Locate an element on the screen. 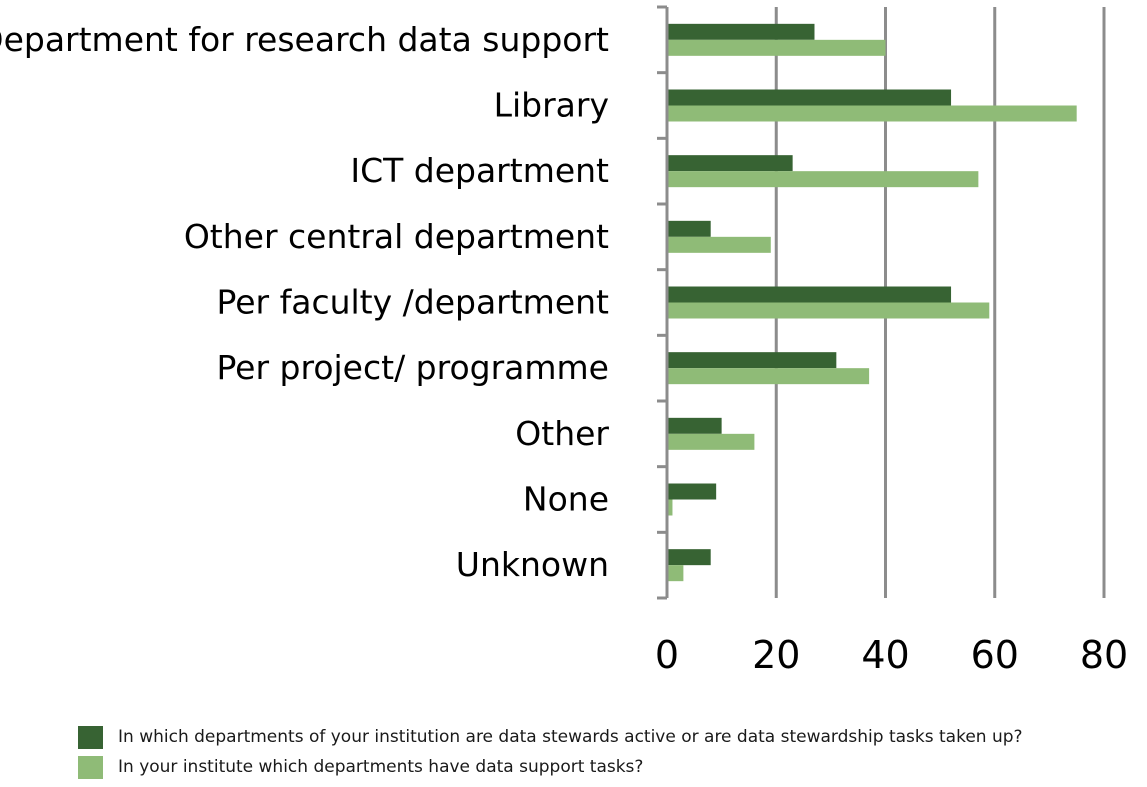  x-tick-label-20: 20 is located at coordinates (776, 655).